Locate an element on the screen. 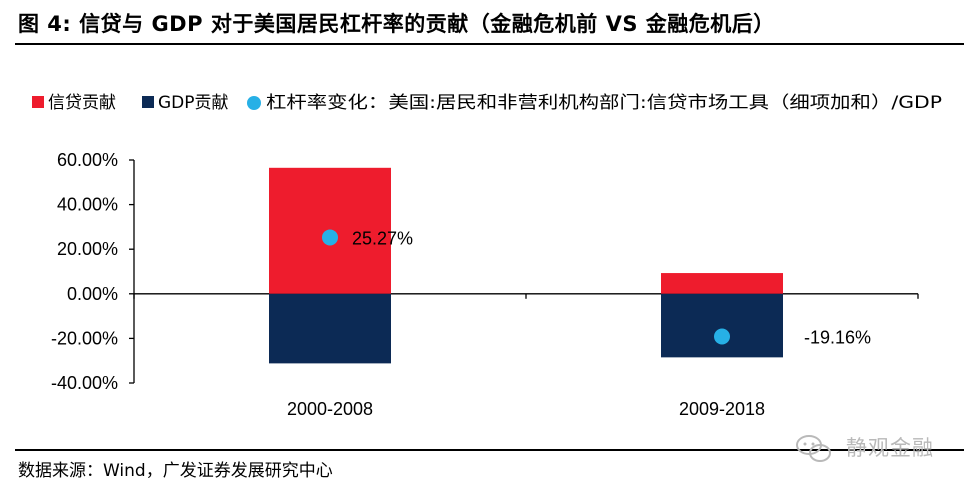 Image resolution: width=970 pixels, height=493 pixels. title-rule is located at coordinates (489, 44).